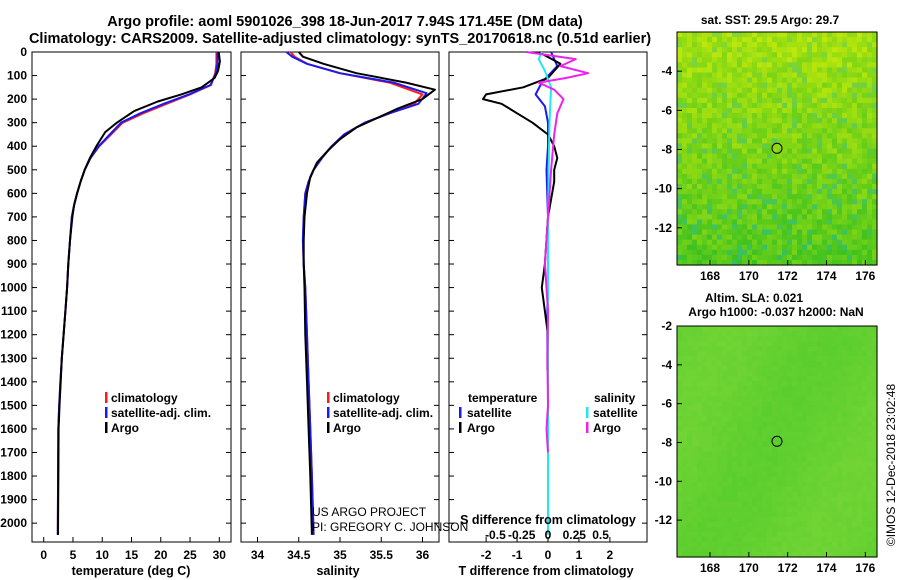 Image resolution: width=900 pixels, height=580 pixels. I want to click on series-line-satellite-adj-clim-, so click(356, 293).